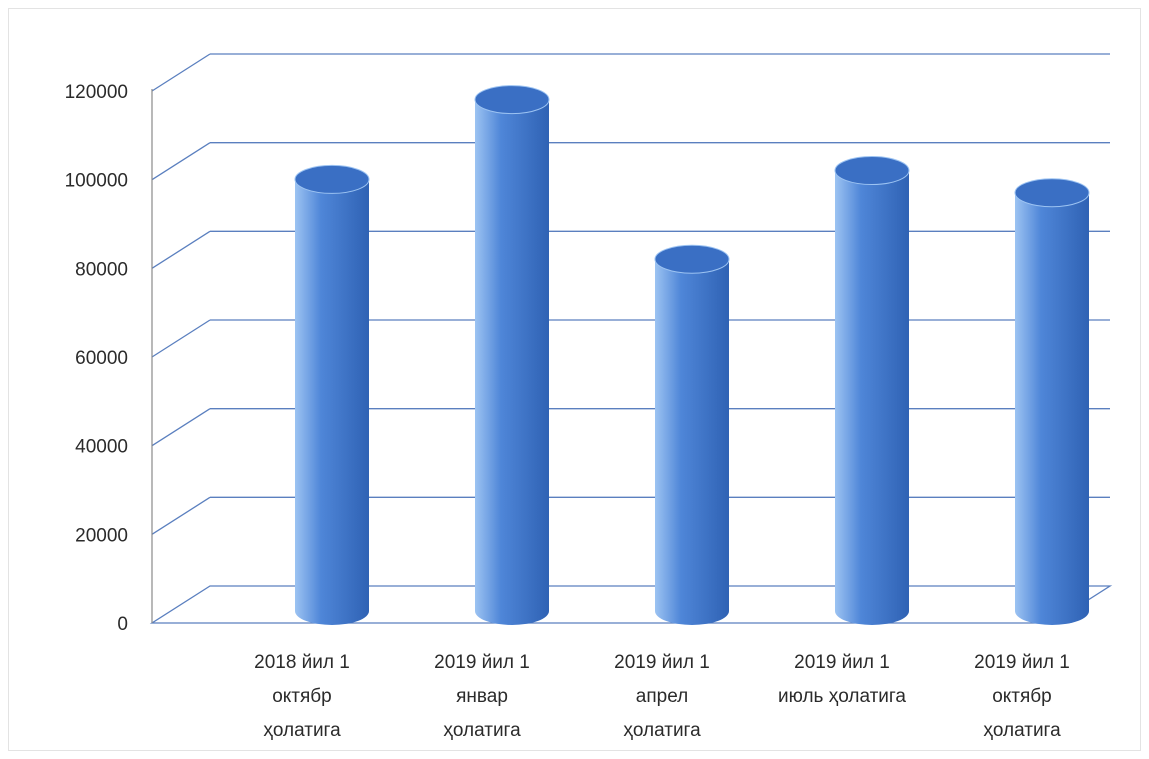 The width and height of the screenshot is (1149, 759). What do you see at coordinates (122, 624) in the screenshot?
I see `y-tick-label: 0` at bounding box center [122, 624].